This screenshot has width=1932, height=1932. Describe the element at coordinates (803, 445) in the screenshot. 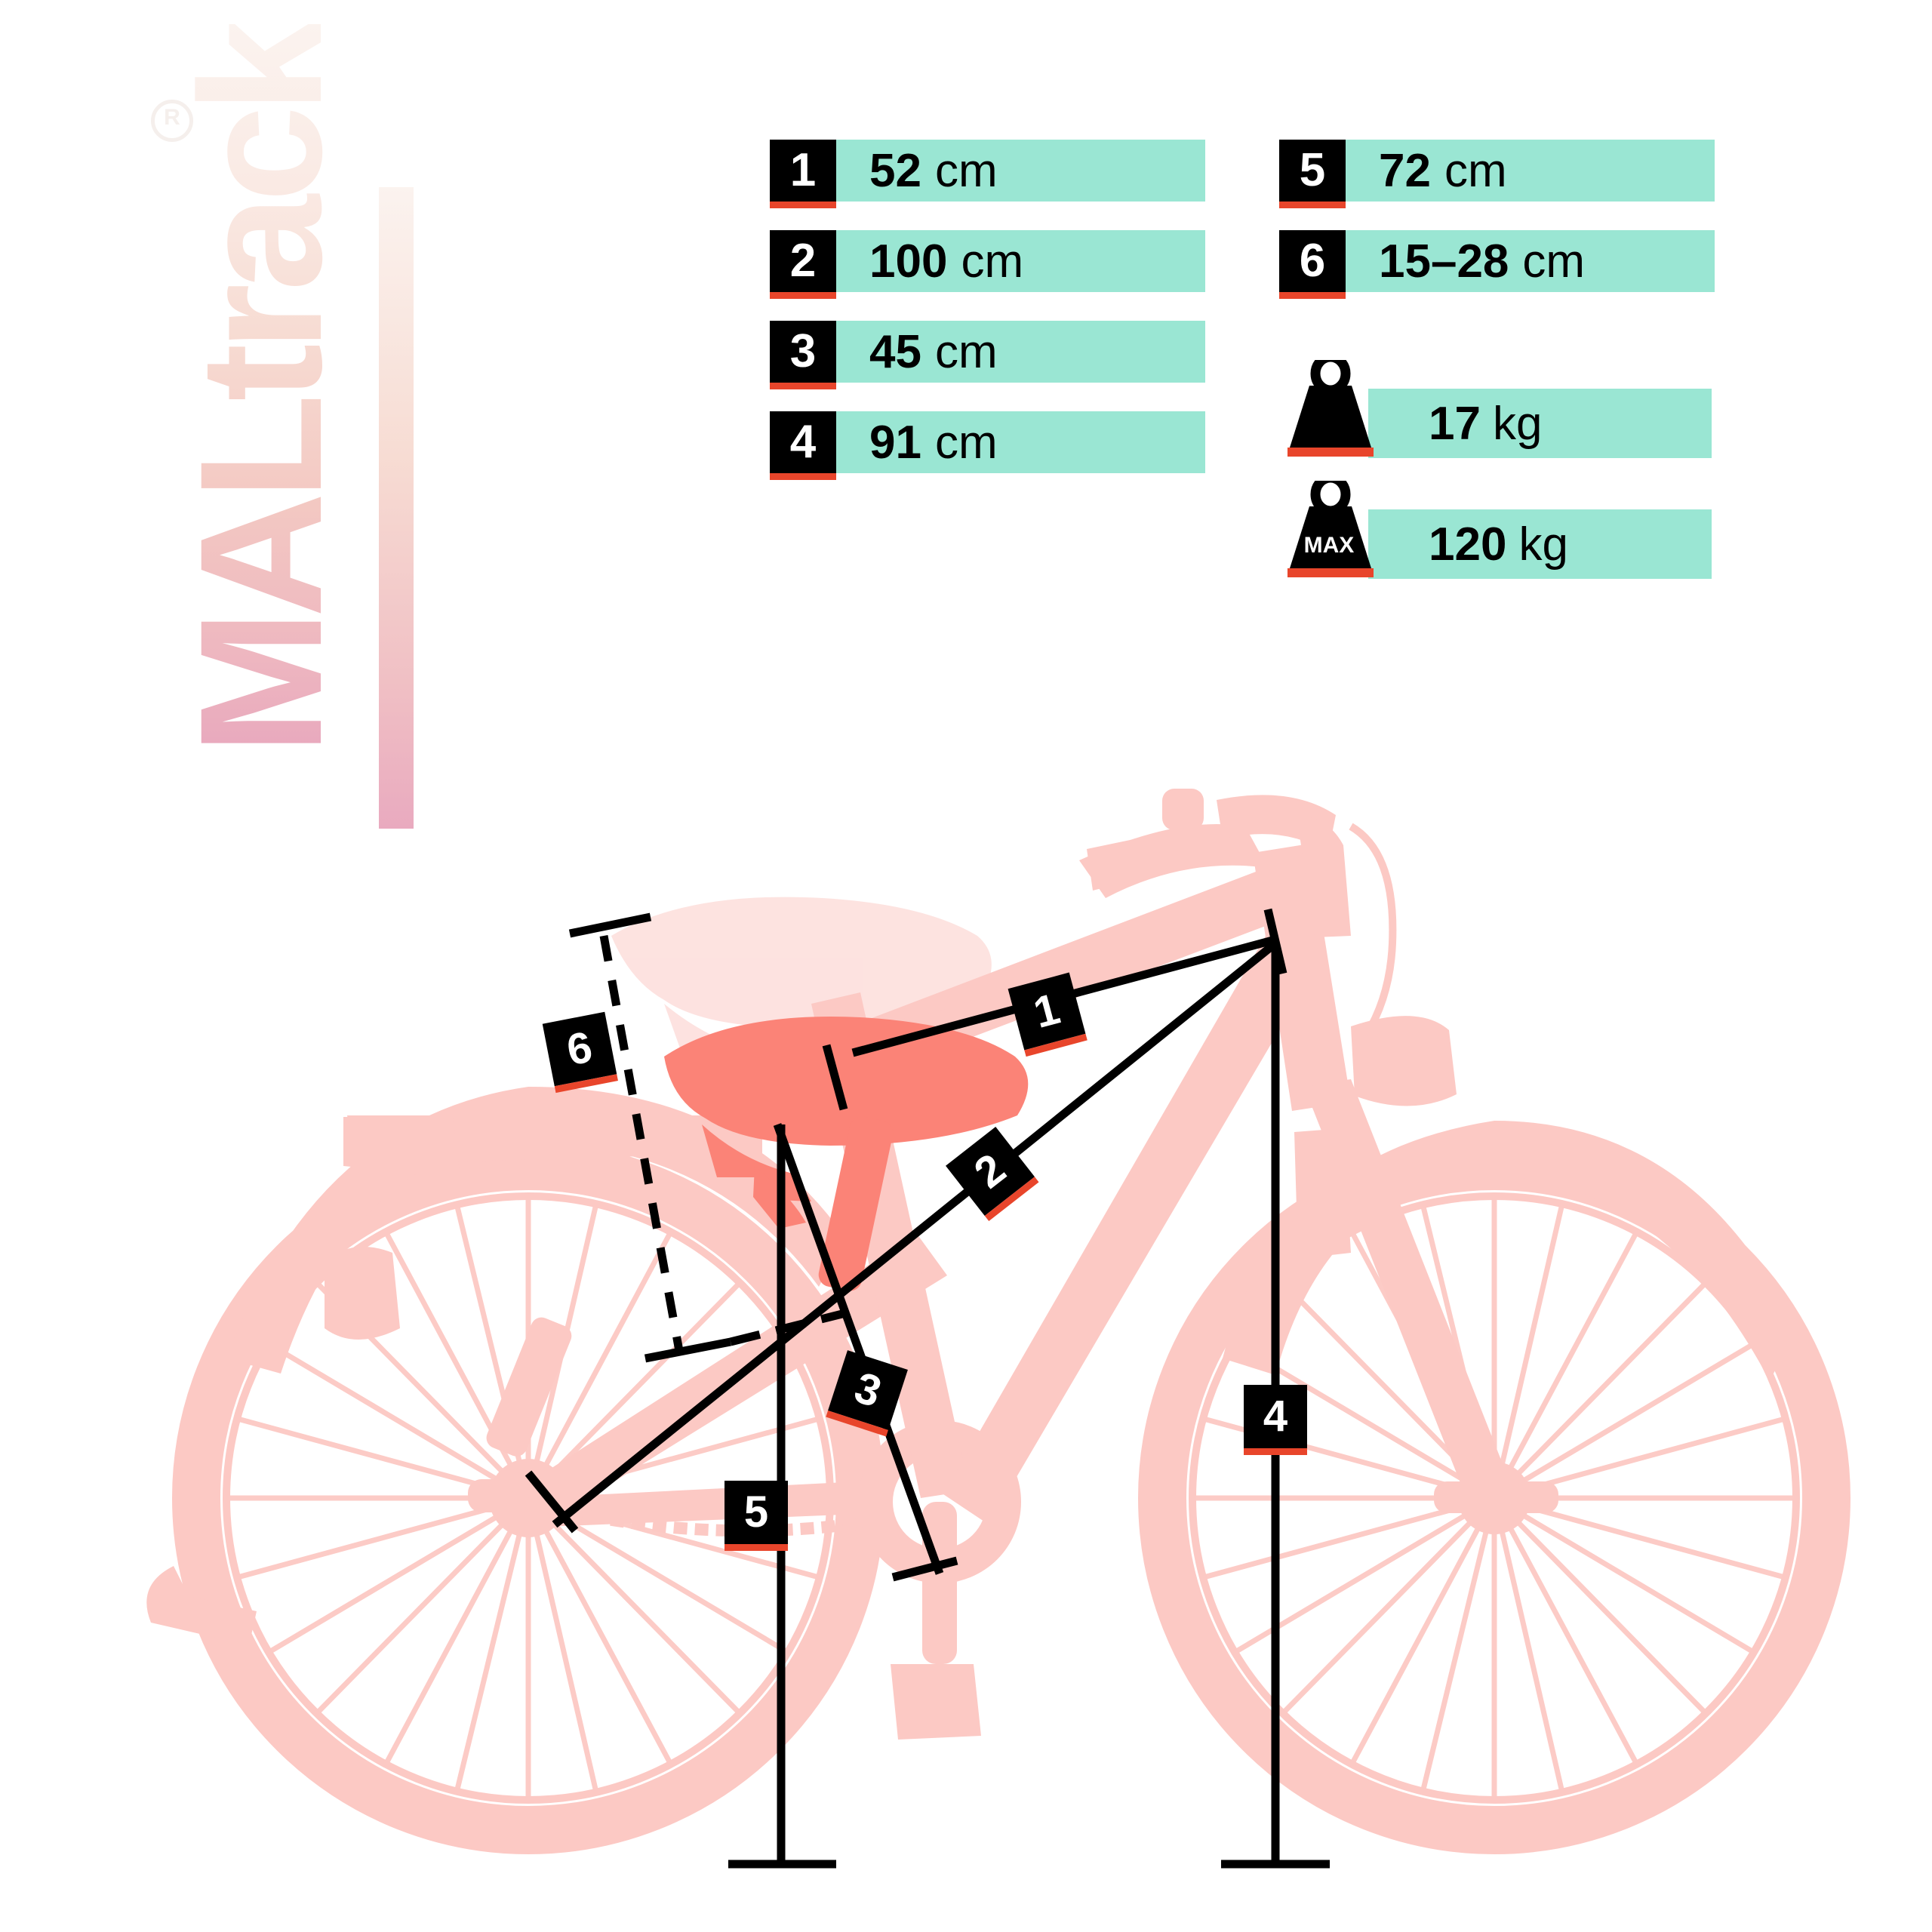

I see `spec-badge-4: 4` at that location.